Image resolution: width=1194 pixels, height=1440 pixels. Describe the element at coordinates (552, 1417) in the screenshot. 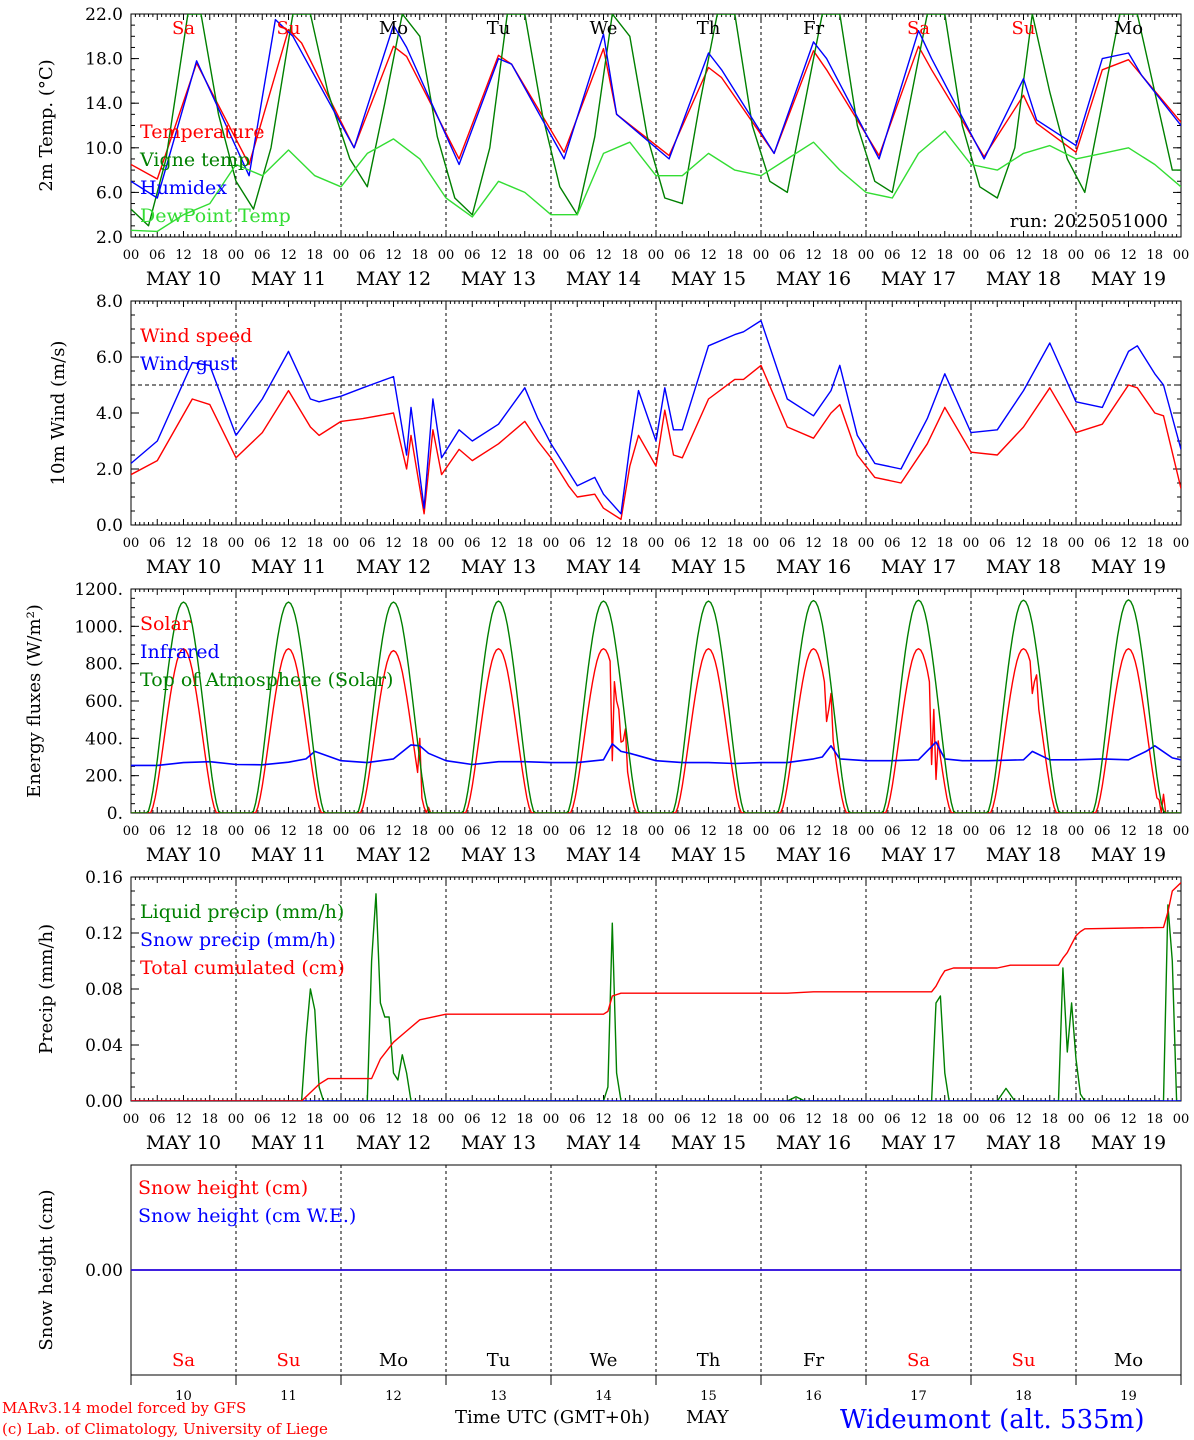

I see `x-axis-label: Time UTC (GMT+0h)` at that location.